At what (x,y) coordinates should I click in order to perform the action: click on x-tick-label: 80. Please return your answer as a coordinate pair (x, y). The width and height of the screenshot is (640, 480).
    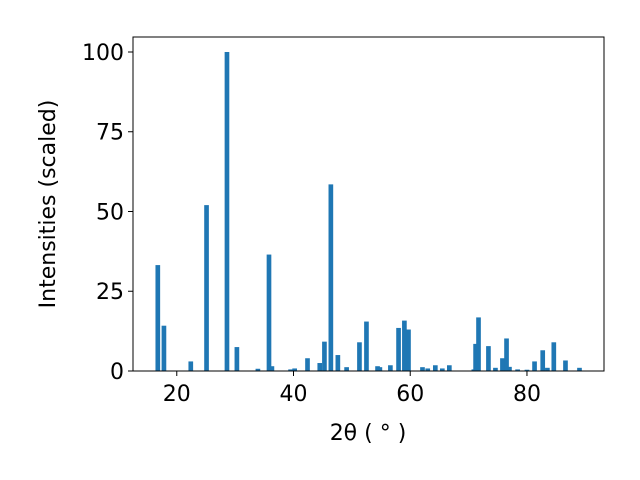
    Looking at the image, I should click on (527, 394).